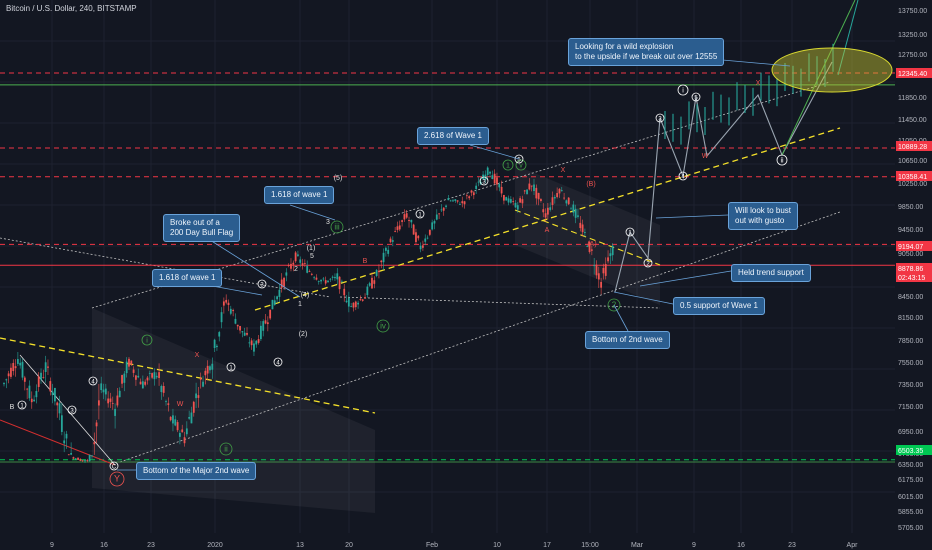 The width and height of the screenshot is (932, 550). What do you see at coordinates (466, 541) in the screenshot?
I see `x-axis: 9 16 23 2020 13 20 Feb 10 17 15:00 Mar 9 16 23 Apr` at bounding box center [466, 541].